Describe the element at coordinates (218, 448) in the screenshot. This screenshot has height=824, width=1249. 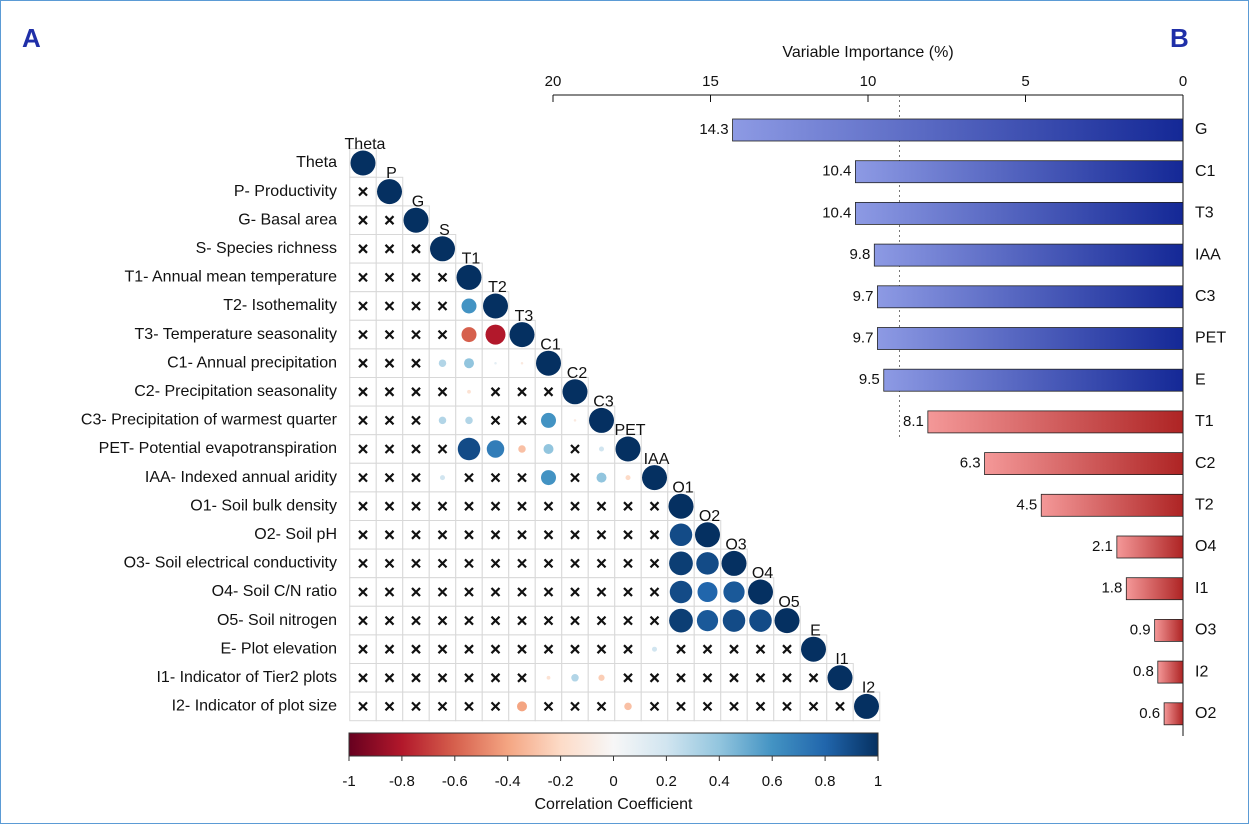
I see `row-label: PET- Potential evapotranspiration` at that location.